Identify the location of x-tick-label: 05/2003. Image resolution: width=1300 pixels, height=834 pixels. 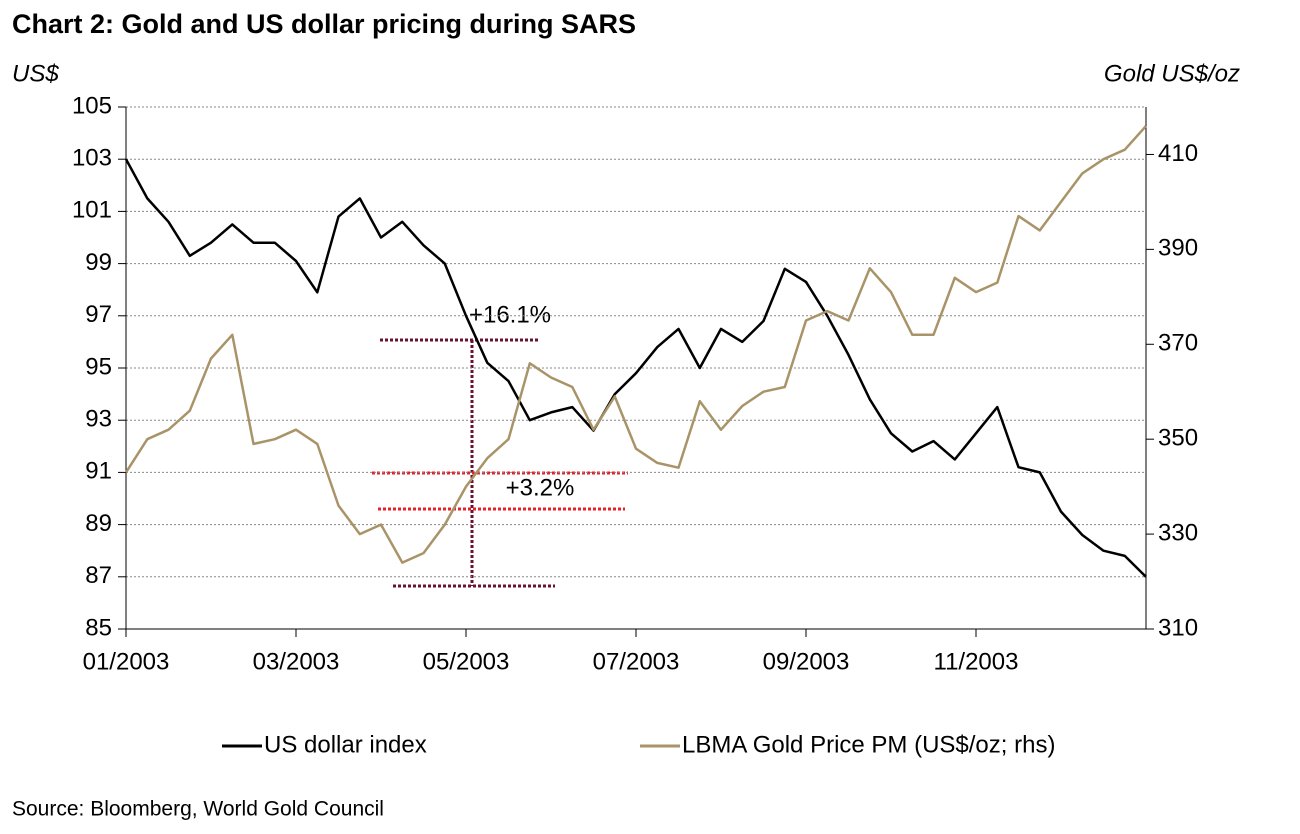
(466, 661).